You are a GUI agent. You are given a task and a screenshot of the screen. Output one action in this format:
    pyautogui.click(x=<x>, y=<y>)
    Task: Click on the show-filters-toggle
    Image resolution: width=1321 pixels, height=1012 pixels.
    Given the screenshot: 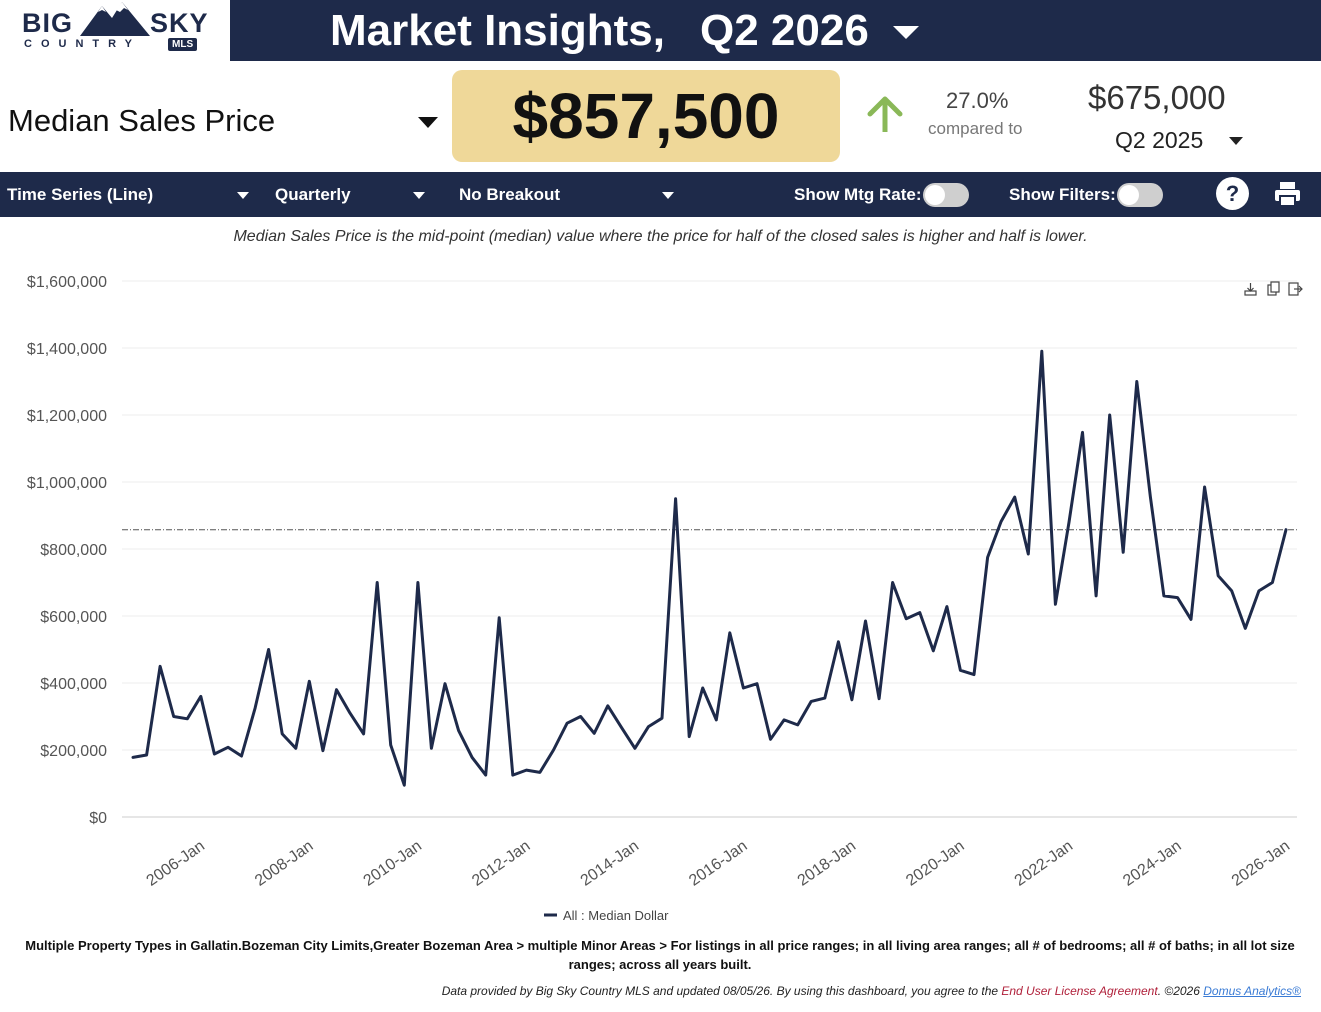 What is the action you would take?
    pyautogui.click(x=1140, y=195)
    